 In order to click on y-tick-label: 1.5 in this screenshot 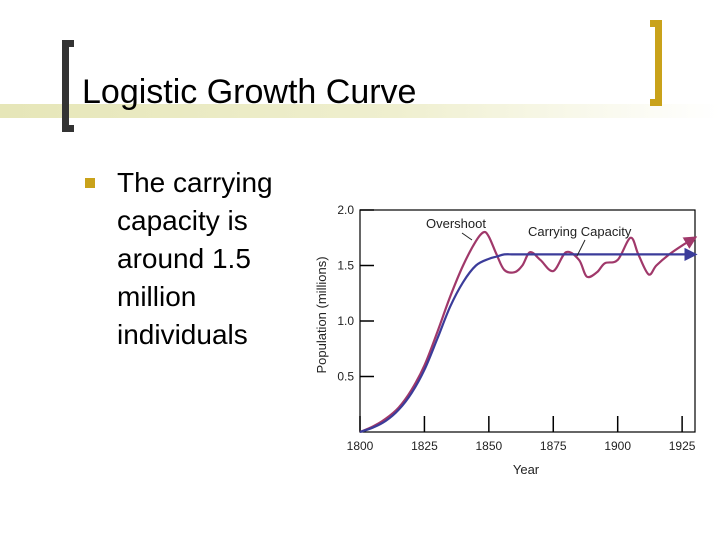, I will do `click(345, 266)`.